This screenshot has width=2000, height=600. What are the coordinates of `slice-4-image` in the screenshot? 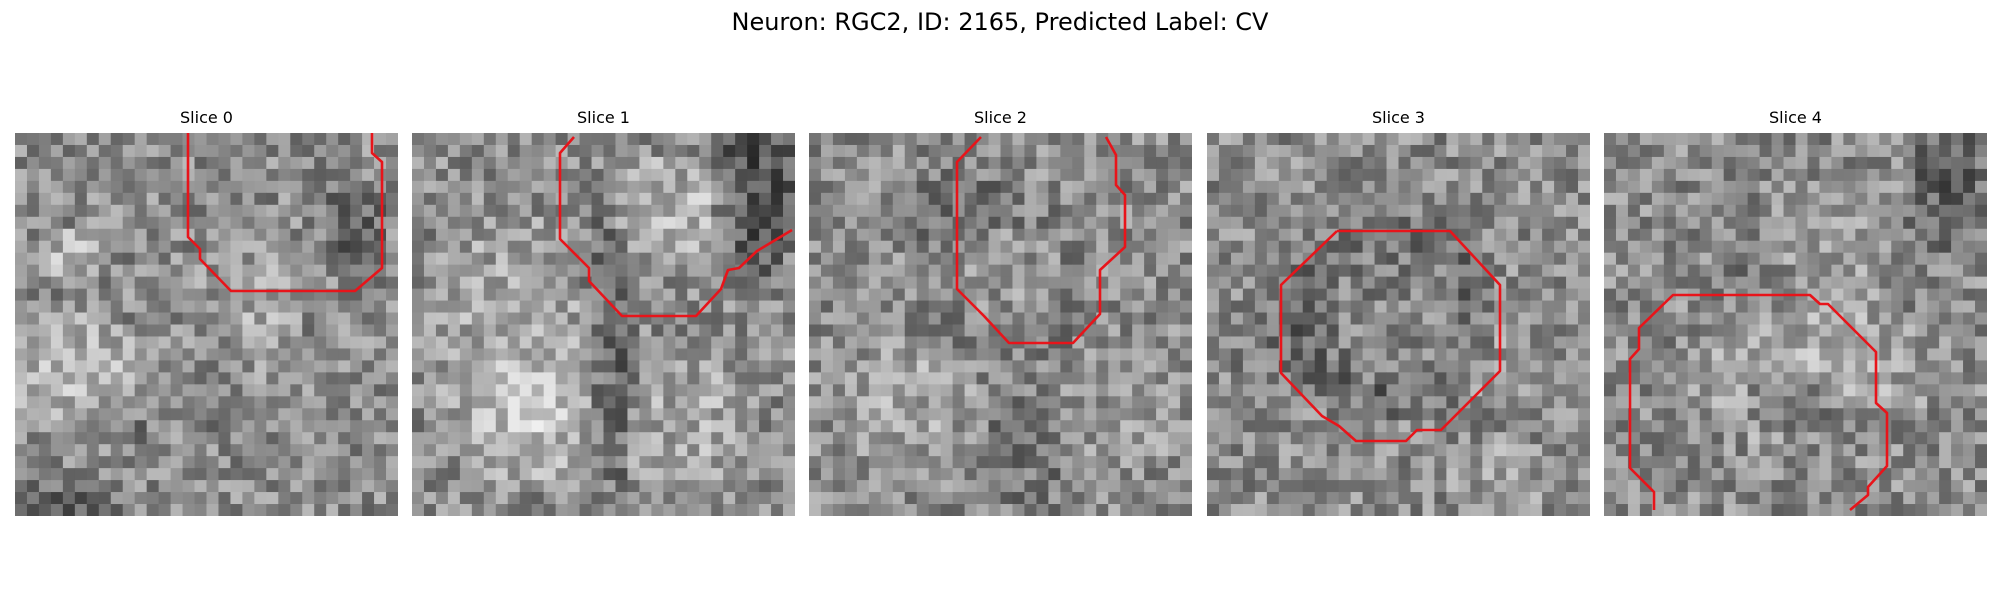 It's located at (1795, 324).